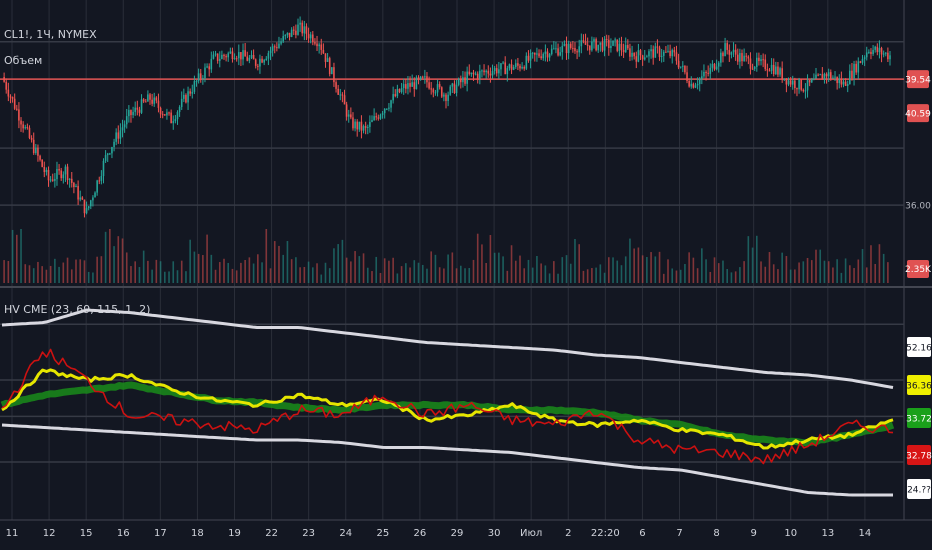 The width and height of the screenshot is (932, 550). I want to click on upper-band-line, so click(447, 348).